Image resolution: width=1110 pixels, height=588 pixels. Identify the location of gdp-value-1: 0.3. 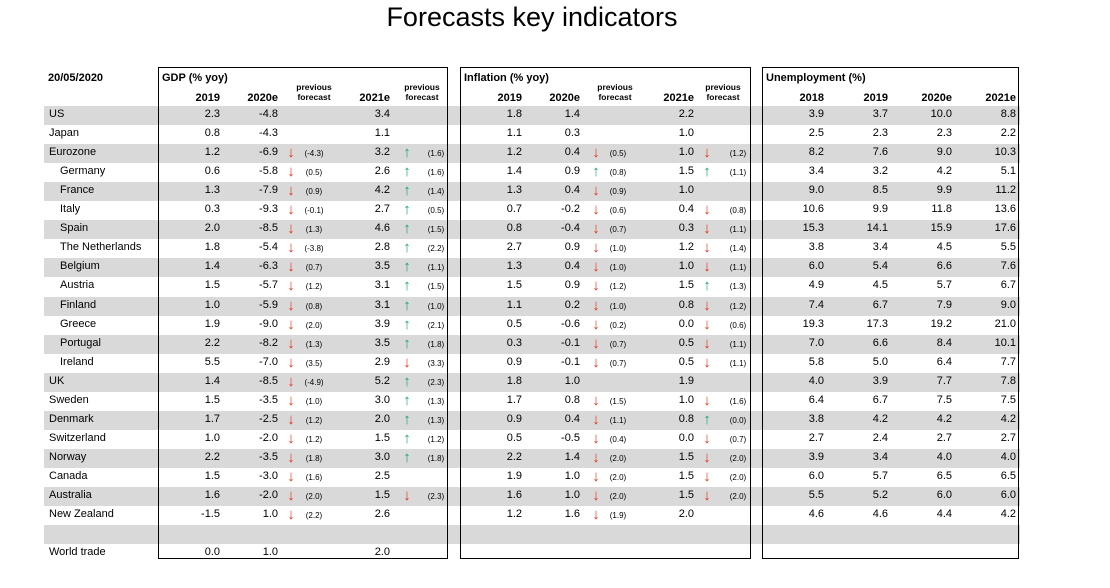
(212, 209).